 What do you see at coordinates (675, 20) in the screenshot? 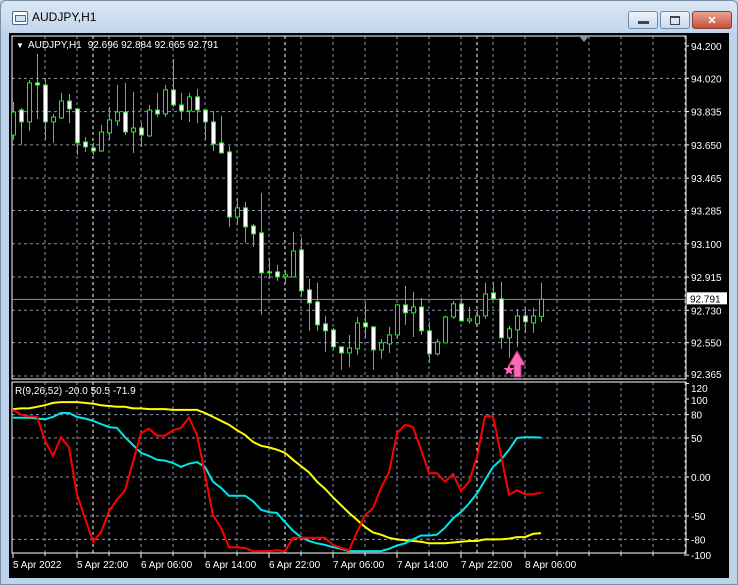
I see `maximize-button` at bounding box center [675, 20].